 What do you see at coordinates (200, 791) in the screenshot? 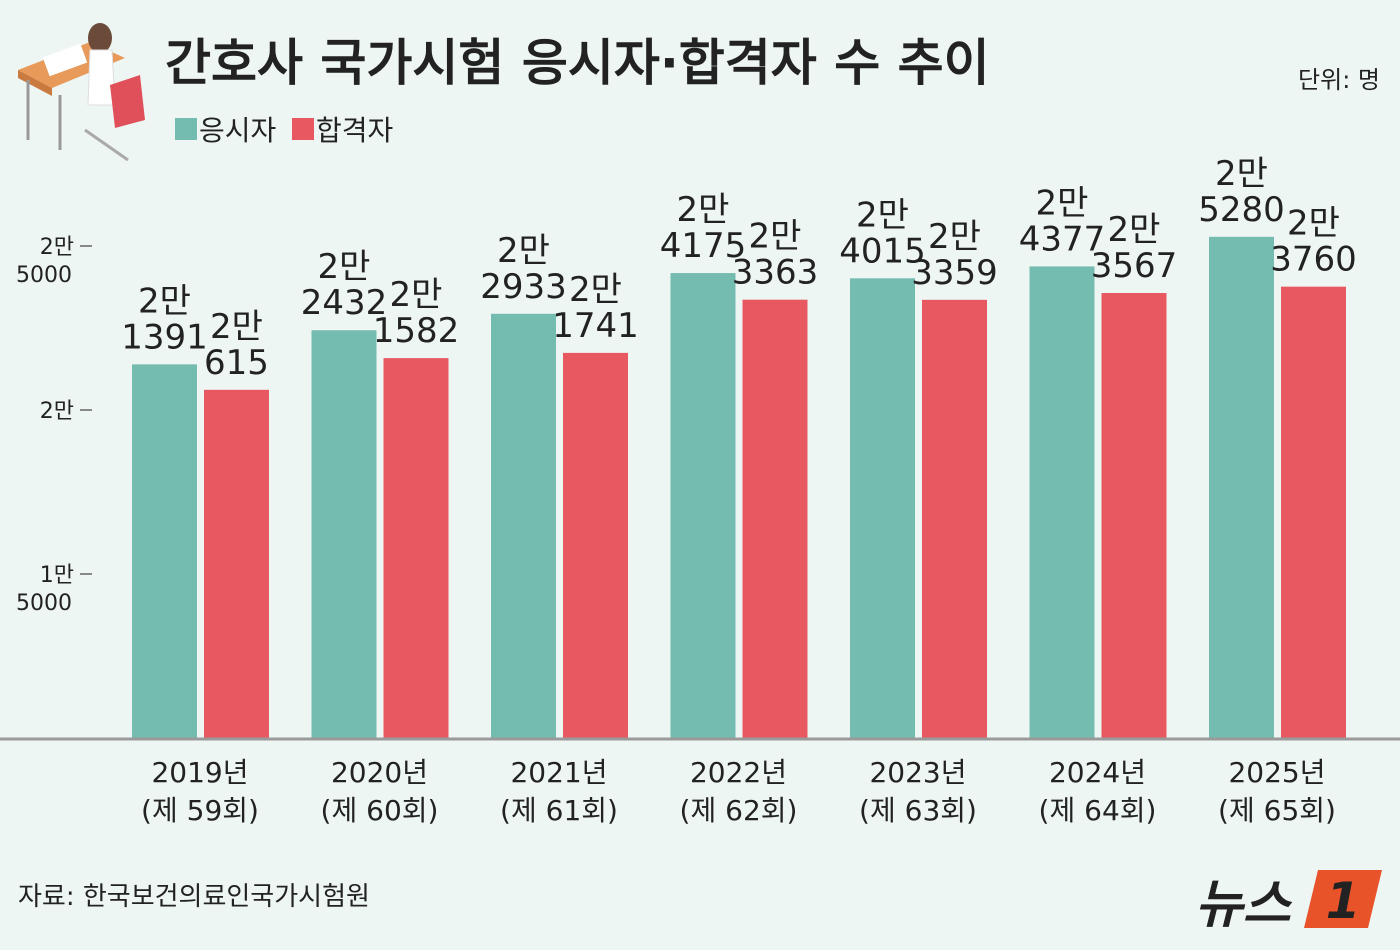
I see `x-tick-label: 2019년 (제 59회)` at bounding box center [200, 791].